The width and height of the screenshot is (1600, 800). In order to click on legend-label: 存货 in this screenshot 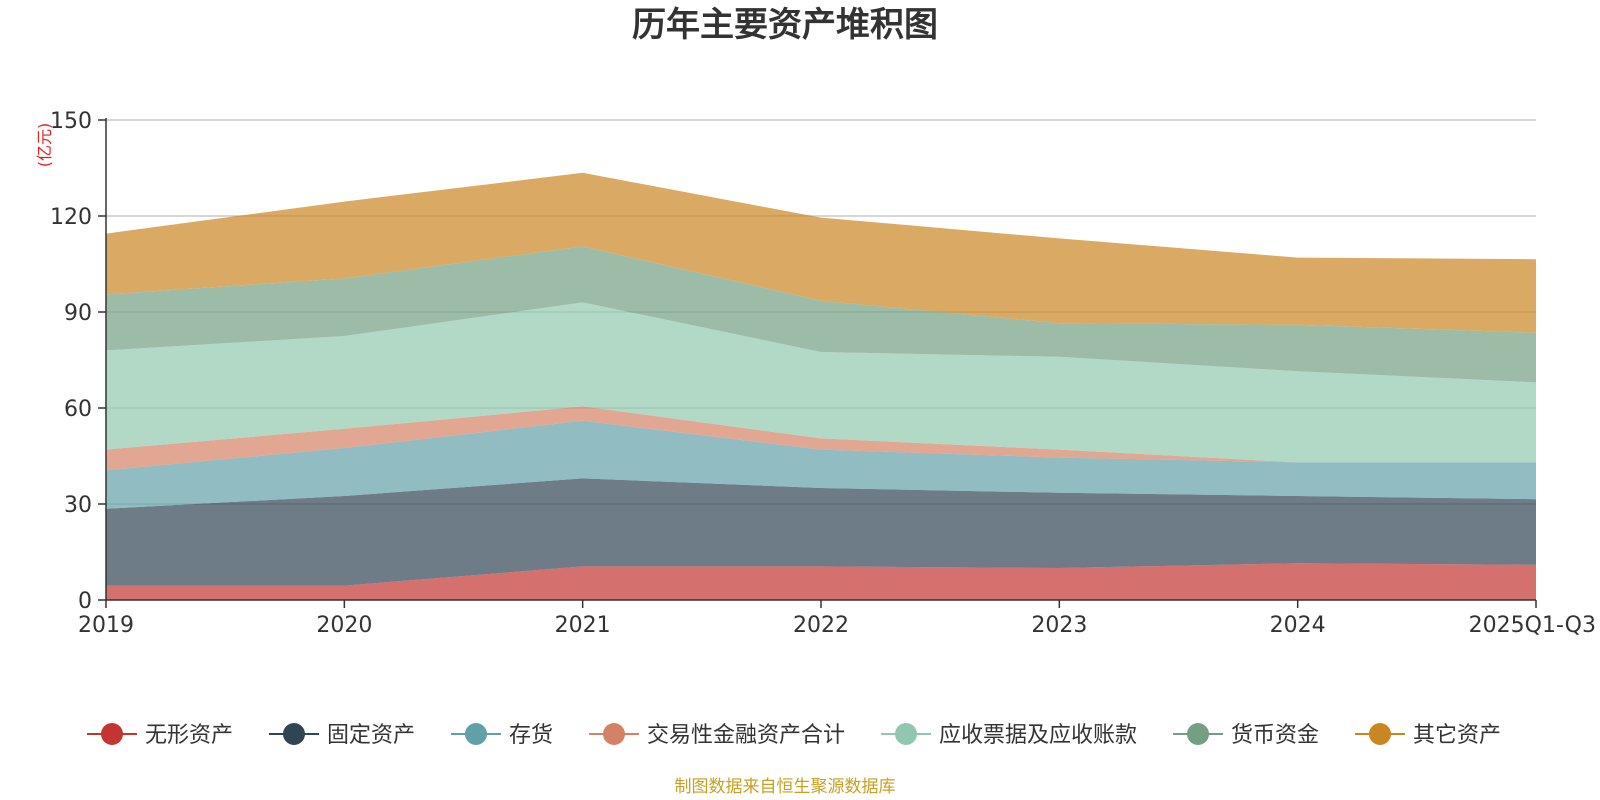, I will do `click(531, 735)`.